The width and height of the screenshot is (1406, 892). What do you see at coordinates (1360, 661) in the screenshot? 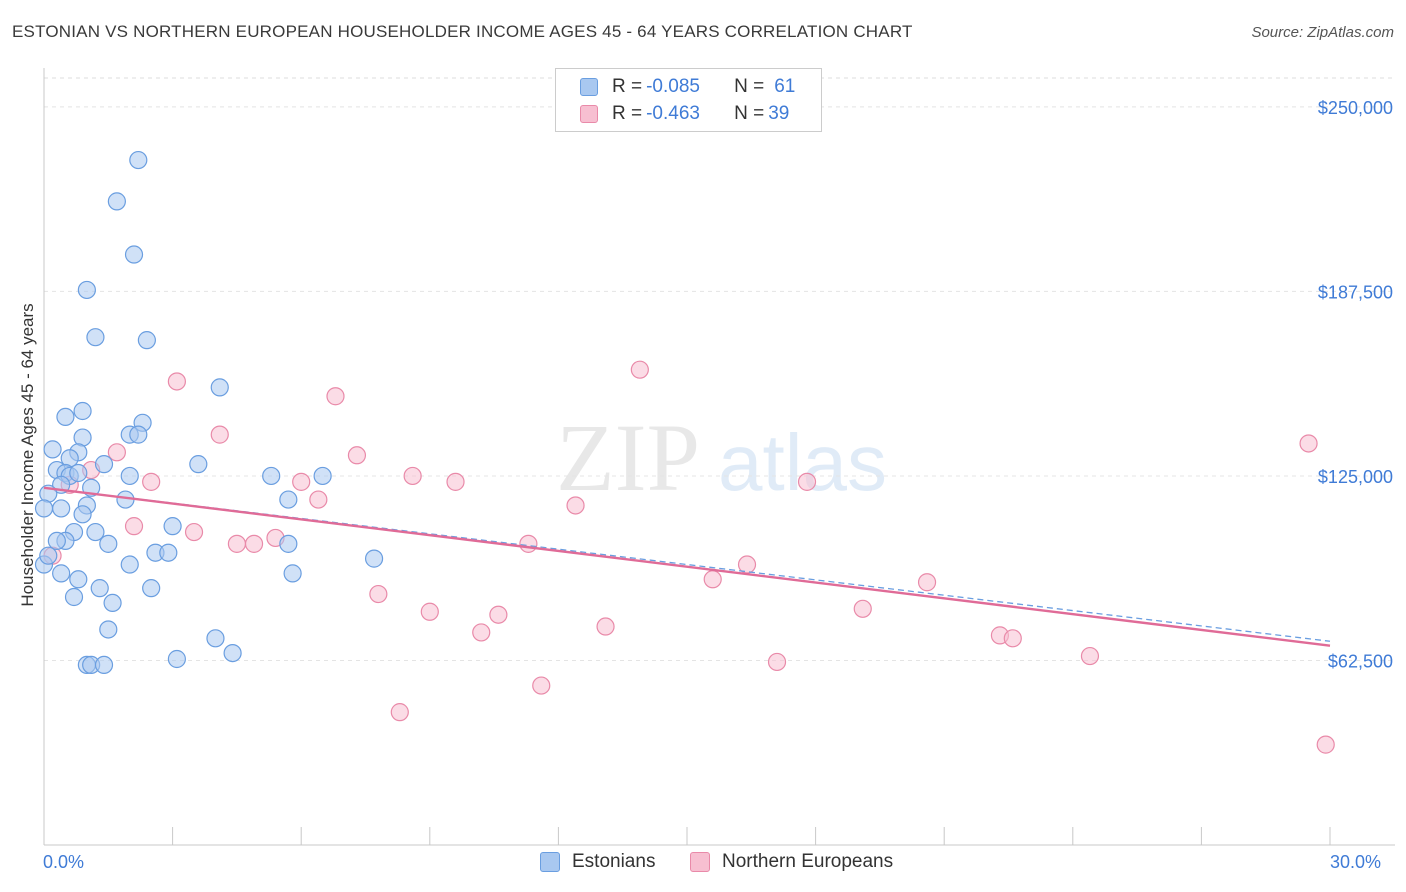
I see `y-tick-label: $62,500` at bounding box center [1360, 661].